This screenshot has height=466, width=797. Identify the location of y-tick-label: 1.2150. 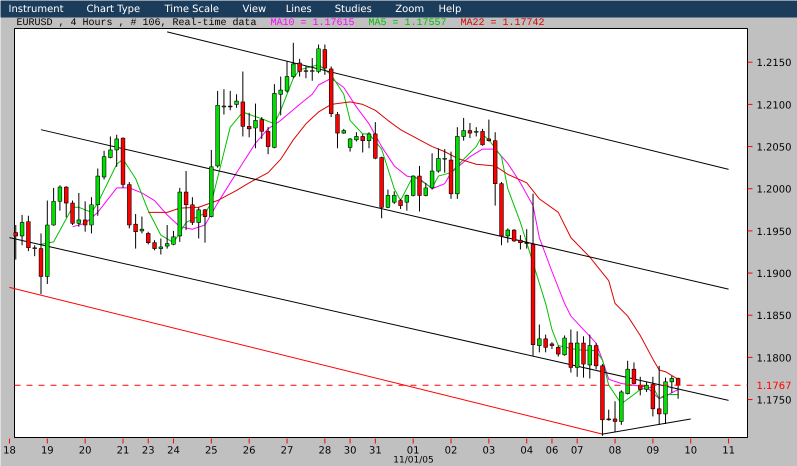
(774, 64).